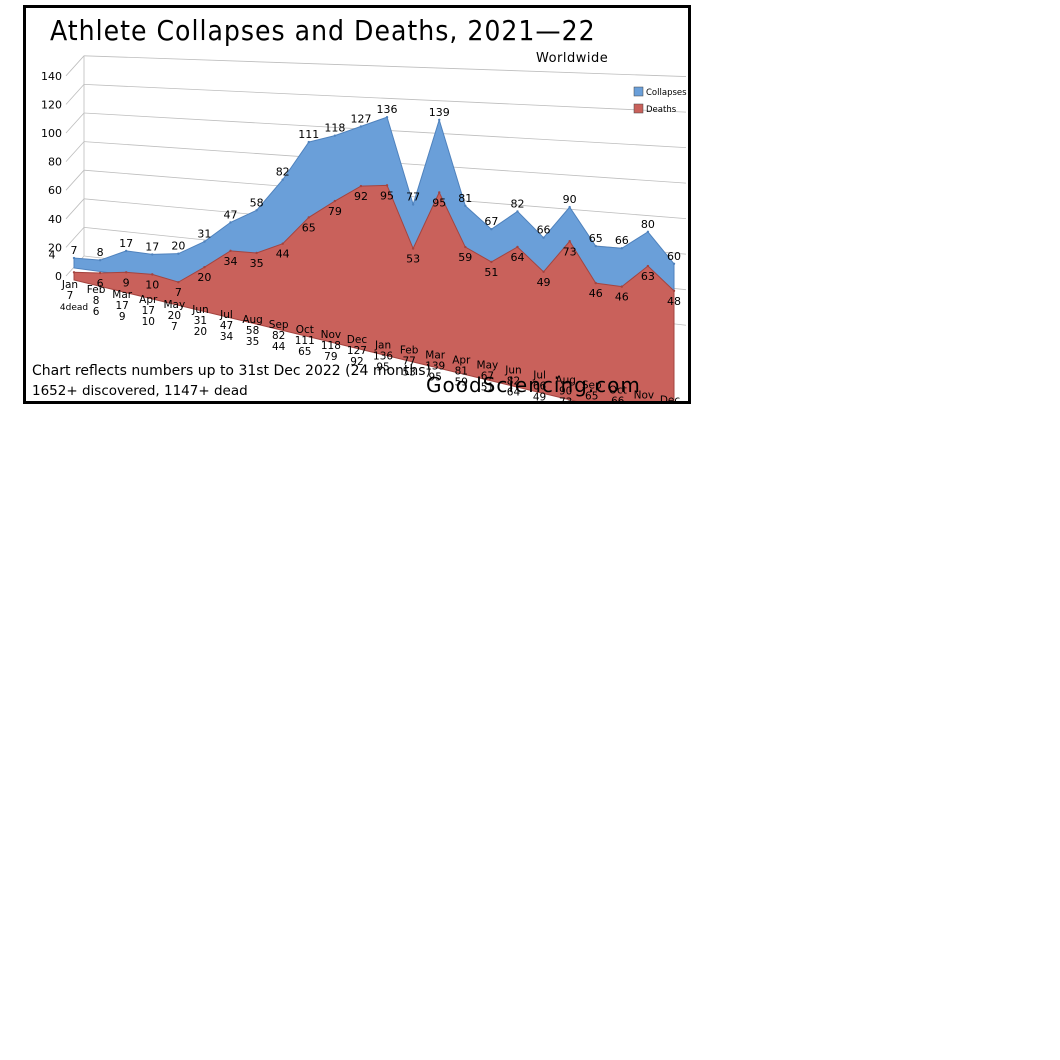 Image resolution: width=1060 pixels, height=1060 pixels. Describe the element at coordinates (200, 321) in the screenshot. I see `x-collapses-label: 31` at that location.